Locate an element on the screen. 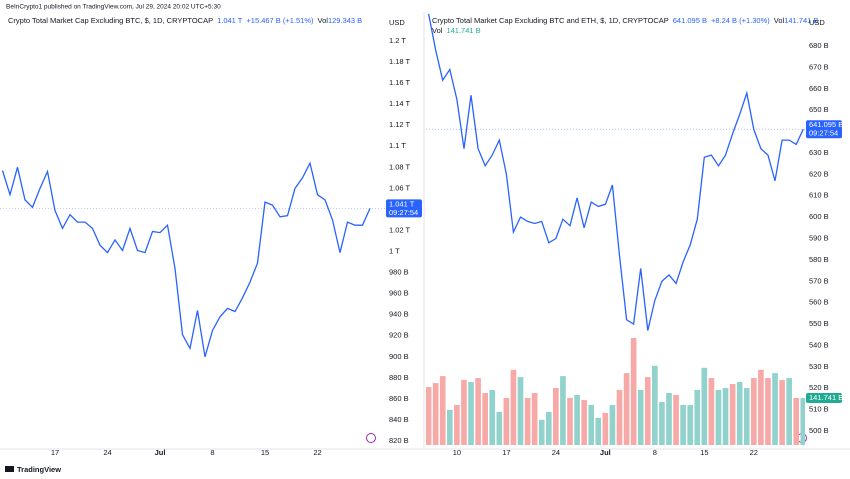  y-tick-label: 600 B is located at coordinates (819, 216).